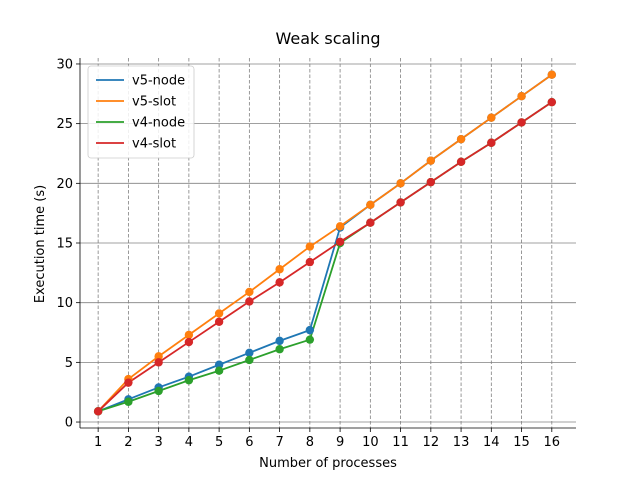 The image size is (640, 480). What do you see at coordinates (219, 442) in the screenshot?
I see `x-tick-label: 5` at bounding box center [219, 442].